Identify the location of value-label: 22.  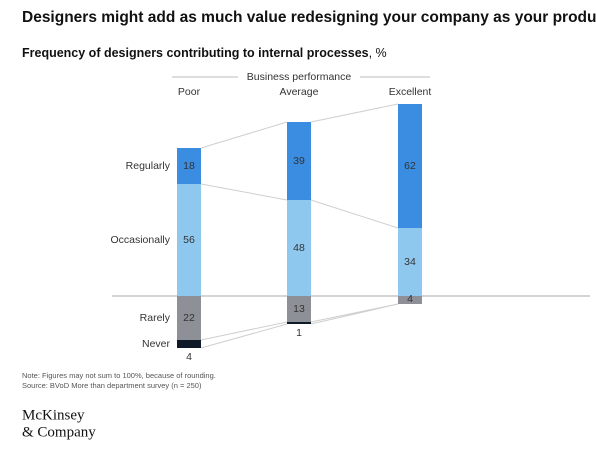
(189, 318).